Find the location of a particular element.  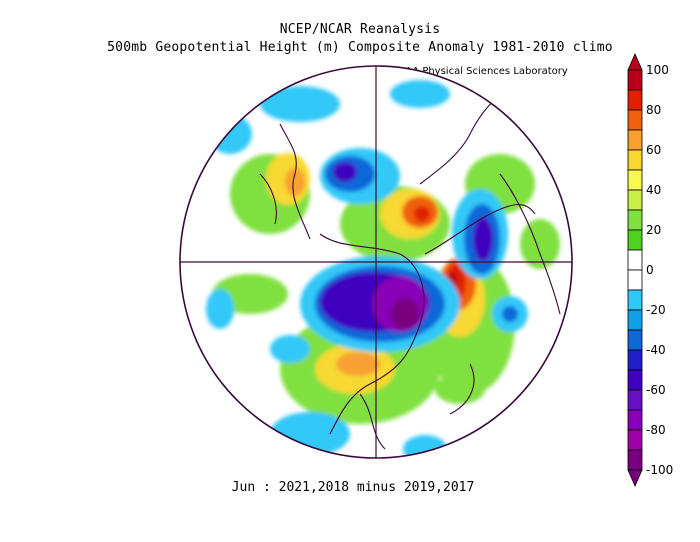

chart-title: NCEP/NCAR Reanalysis is located at coordinates (360, 29).